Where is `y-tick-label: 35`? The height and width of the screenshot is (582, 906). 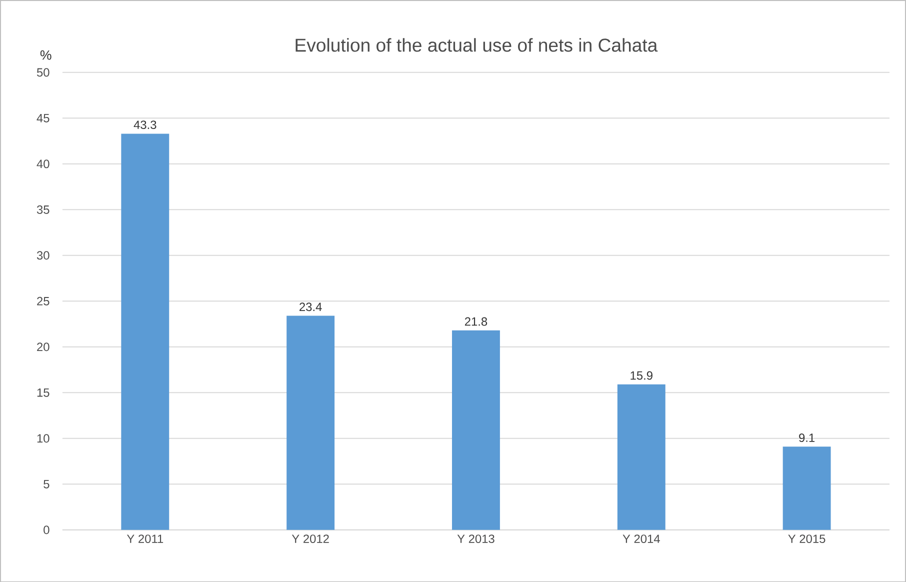 y-tick-label: 35 is located at coordinates (43, 209).